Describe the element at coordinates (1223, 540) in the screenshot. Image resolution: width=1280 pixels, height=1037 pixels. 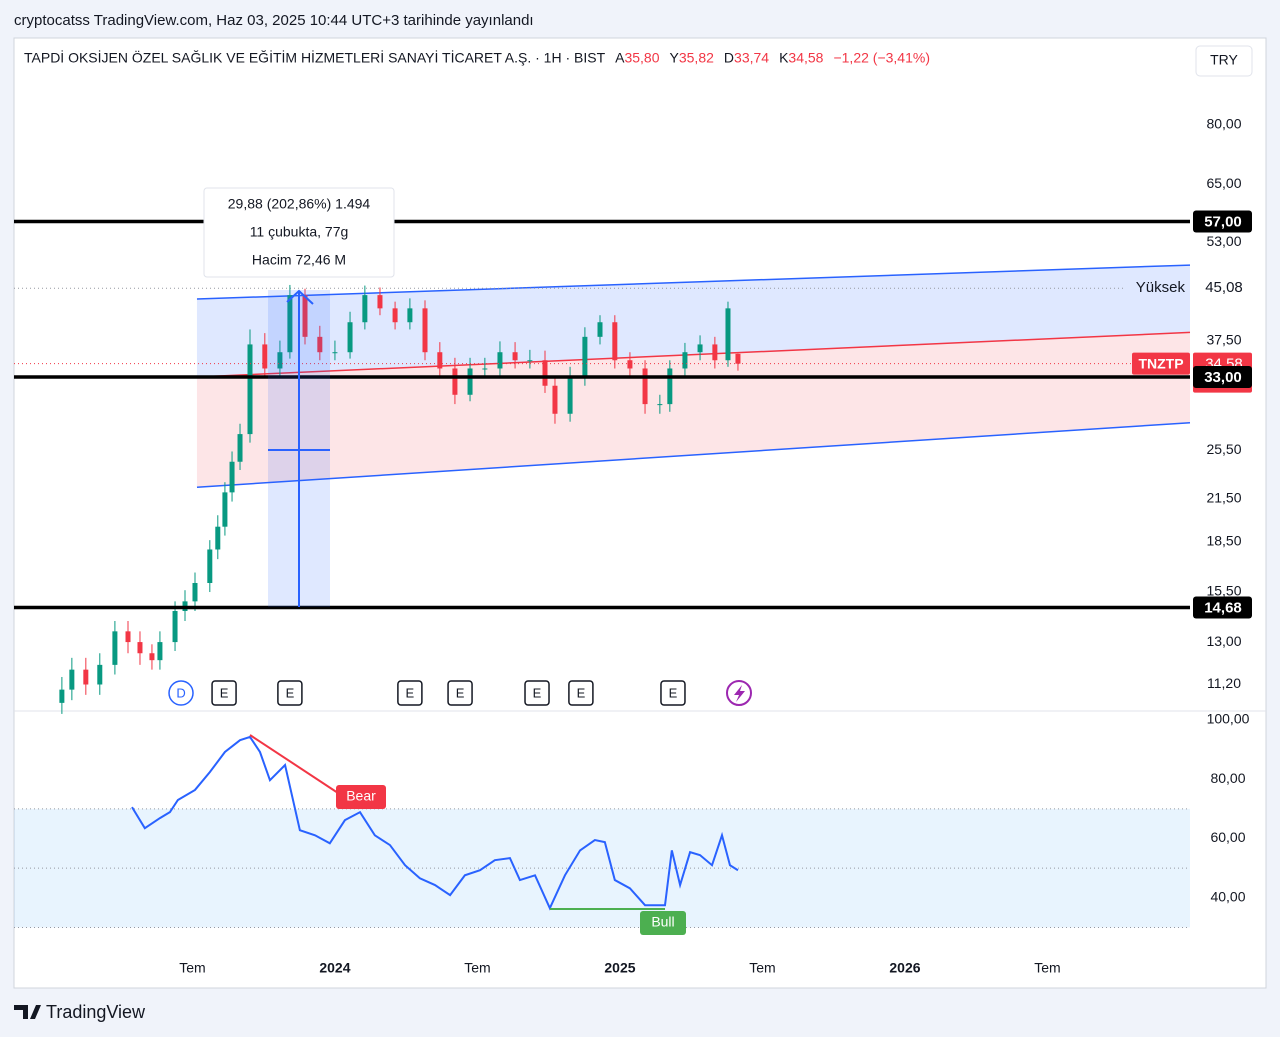
I see `y-tick-label: 18,50` at that location.